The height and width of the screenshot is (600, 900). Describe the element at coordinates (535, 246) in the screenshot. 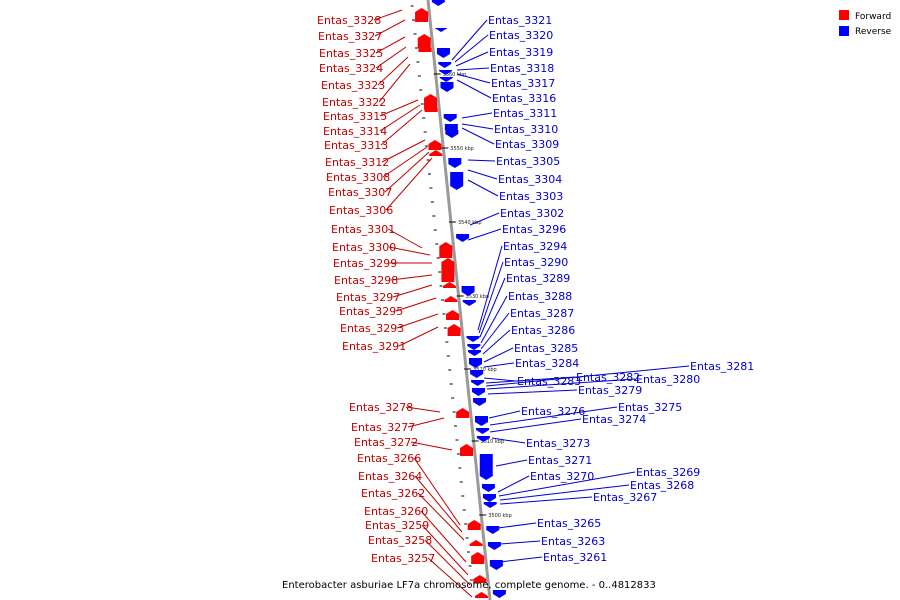

I see `reverse-gene-label: Entas_3294` at that location.